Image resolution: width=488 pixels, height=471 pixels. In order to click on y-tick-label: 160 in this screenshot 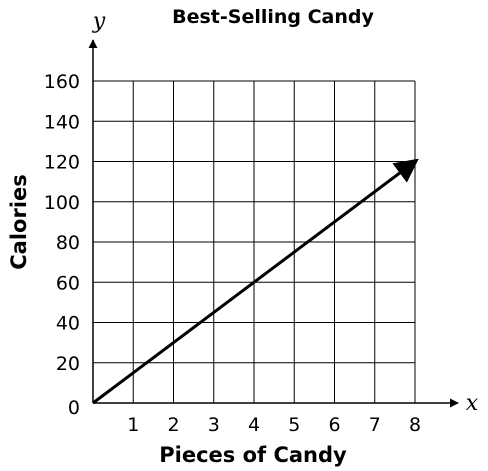, I will do `click(62, 82)`.